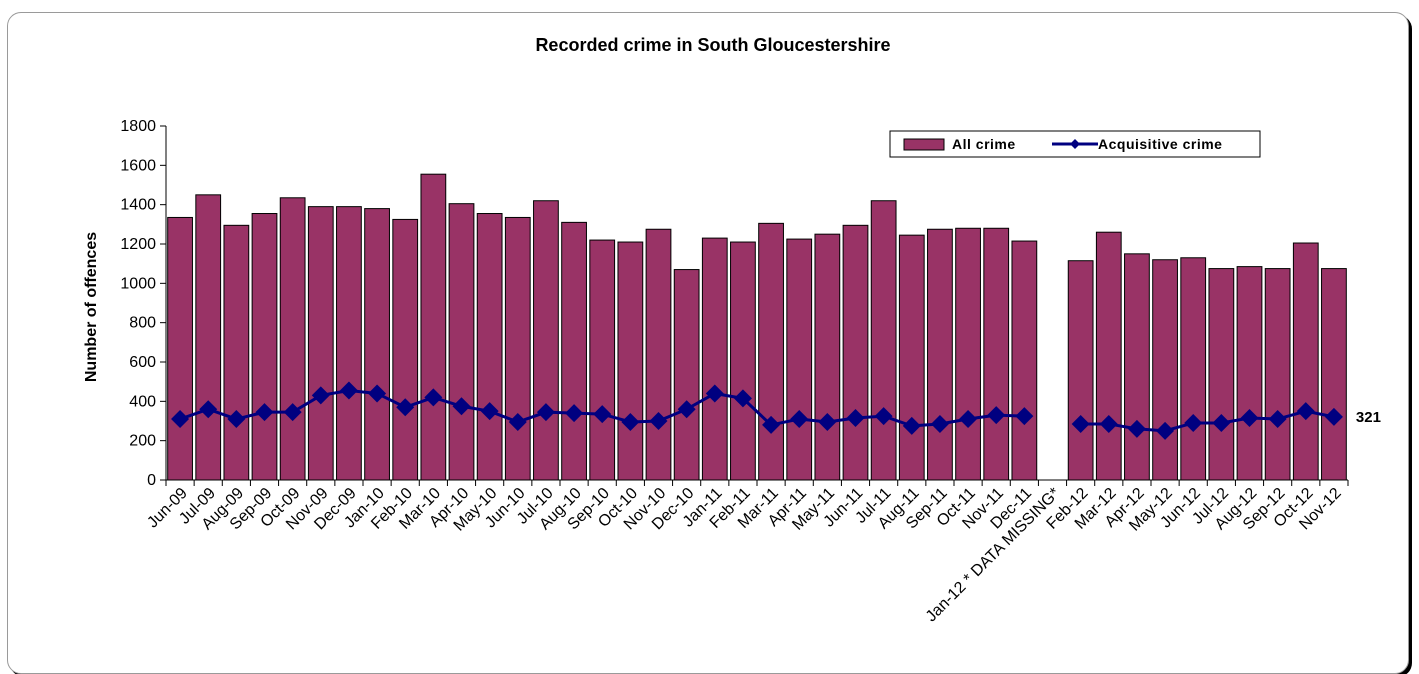  I want to click on y-tick-label: 1800, so click(138, 126).